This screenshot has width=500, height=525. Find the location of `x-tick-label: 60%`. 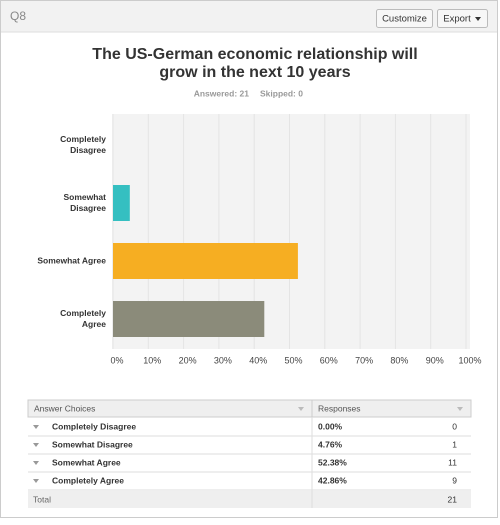

x-tick-label: 60% is located at coordinates (329, 360).